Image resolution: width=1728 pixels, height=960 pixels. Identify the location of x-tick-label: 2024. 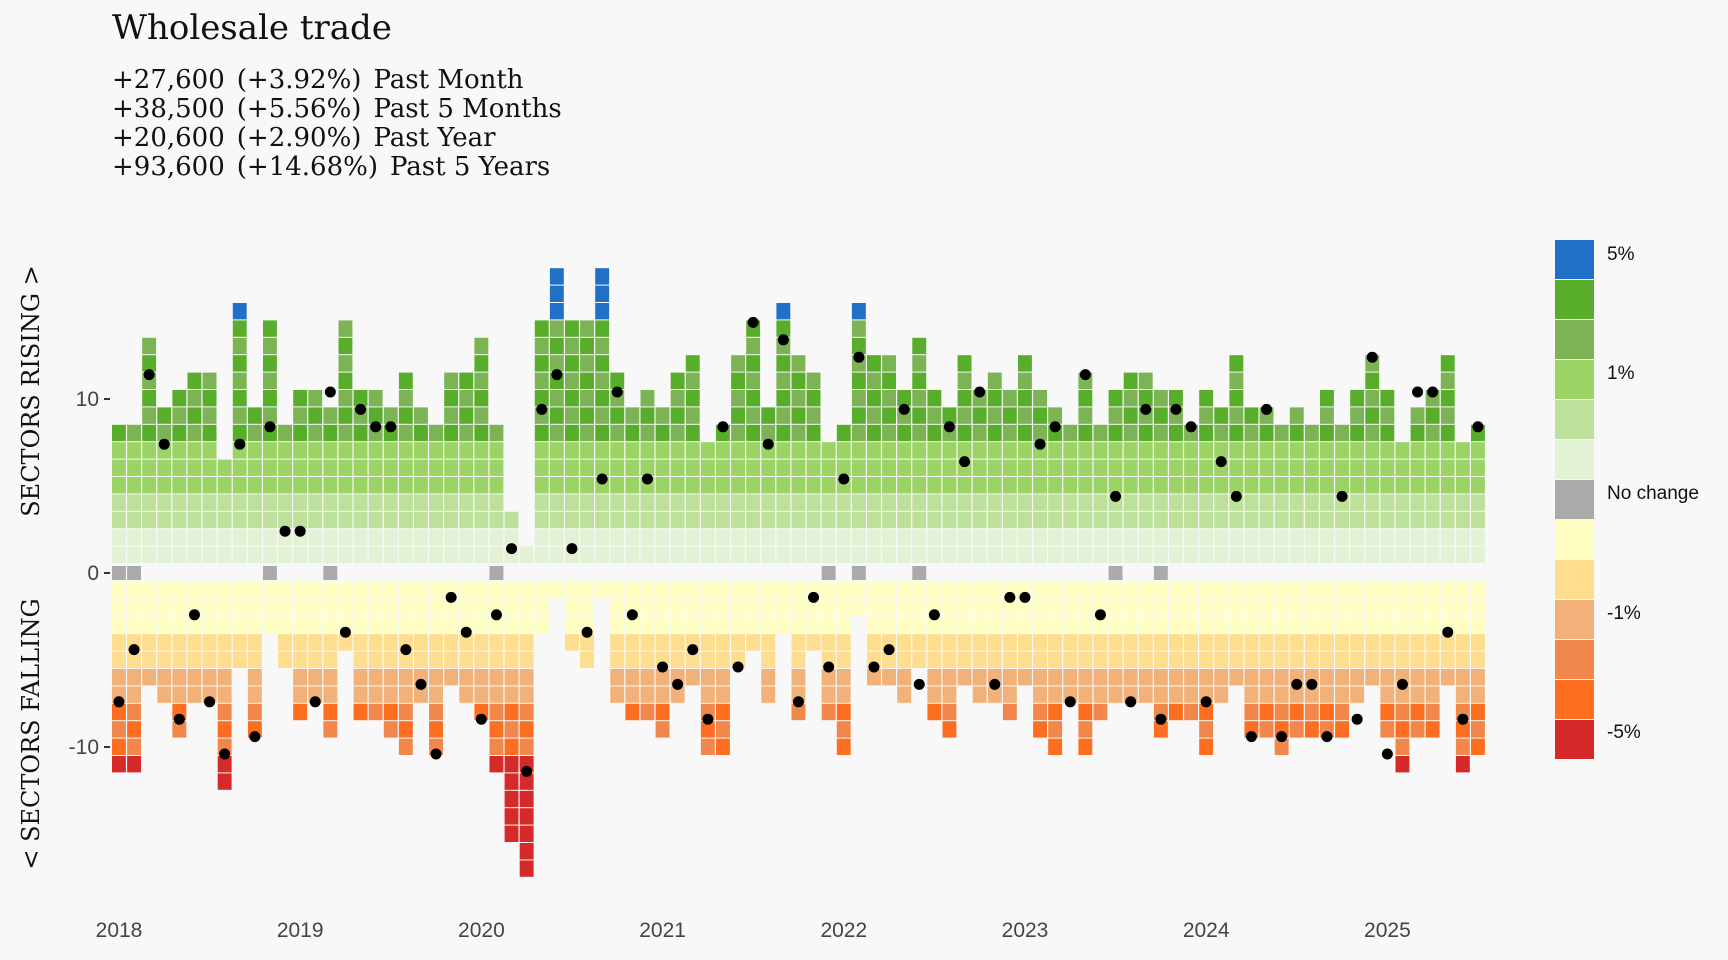
(1206, 930).